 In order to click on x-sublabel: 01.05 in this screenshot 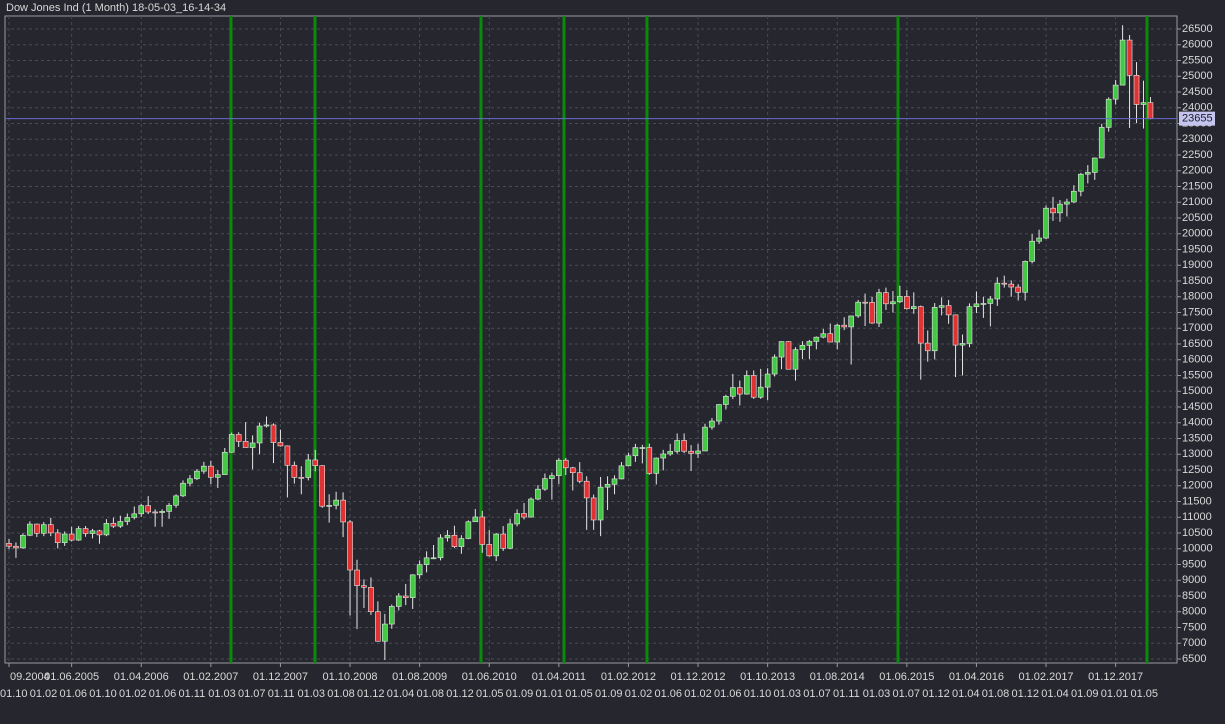, I will do `click(1145, 694)`.